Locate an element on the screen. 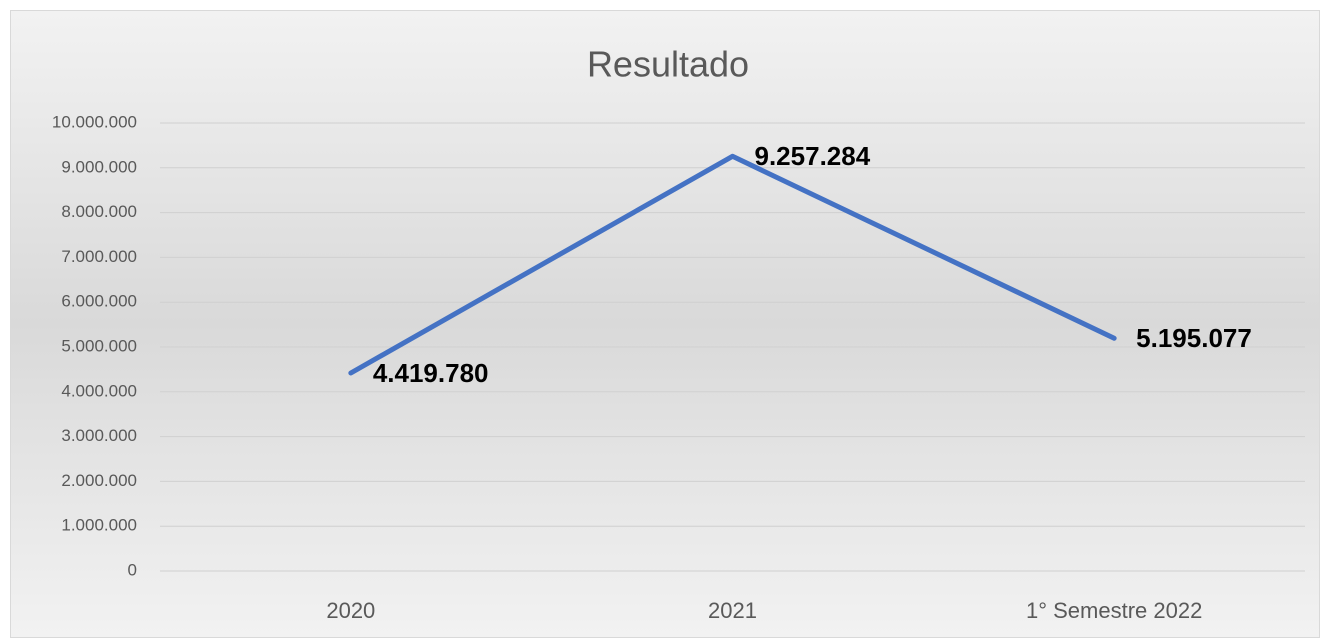  y-tick-label: 6.000.000 is located at coordinates (99, 301).